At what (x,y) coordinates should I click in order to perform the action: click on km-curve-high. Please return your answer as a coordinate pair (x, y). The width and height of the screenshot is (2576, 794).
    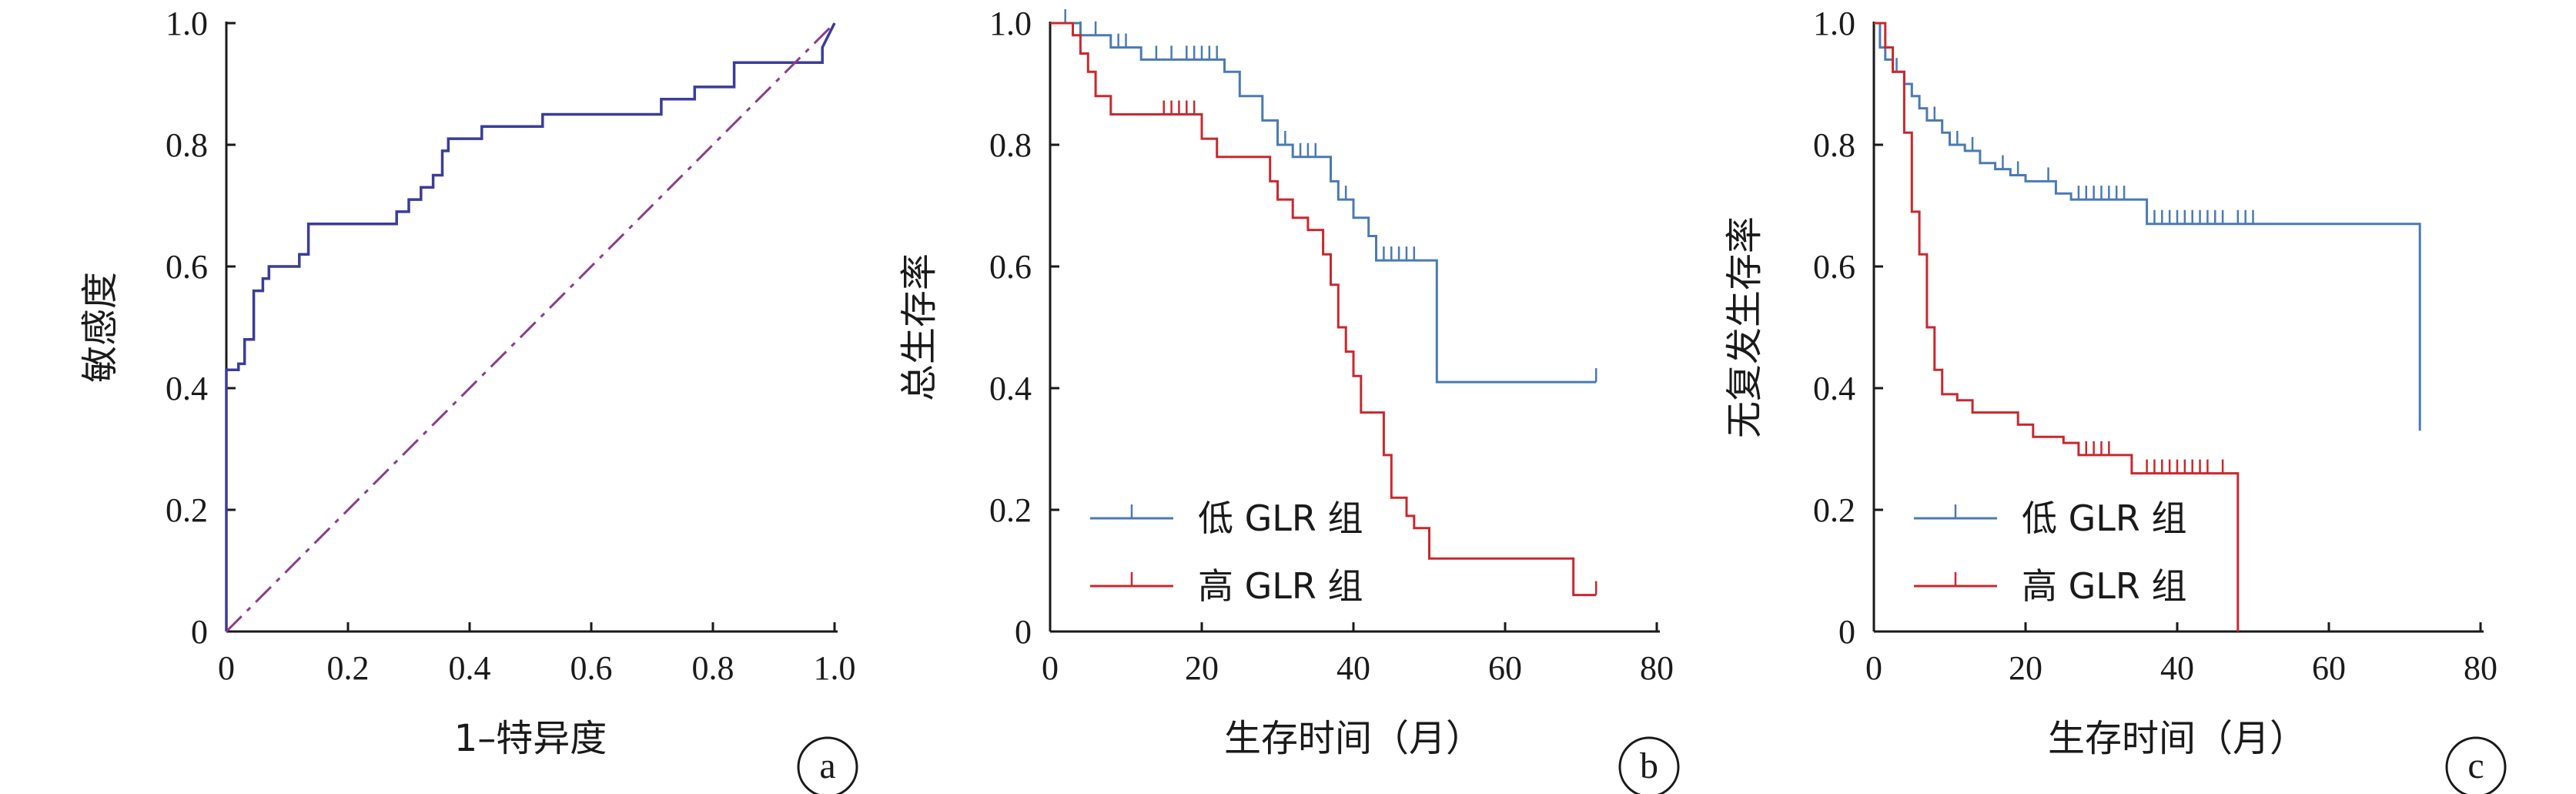
    Looking at the image, I should click on (2057, 327).